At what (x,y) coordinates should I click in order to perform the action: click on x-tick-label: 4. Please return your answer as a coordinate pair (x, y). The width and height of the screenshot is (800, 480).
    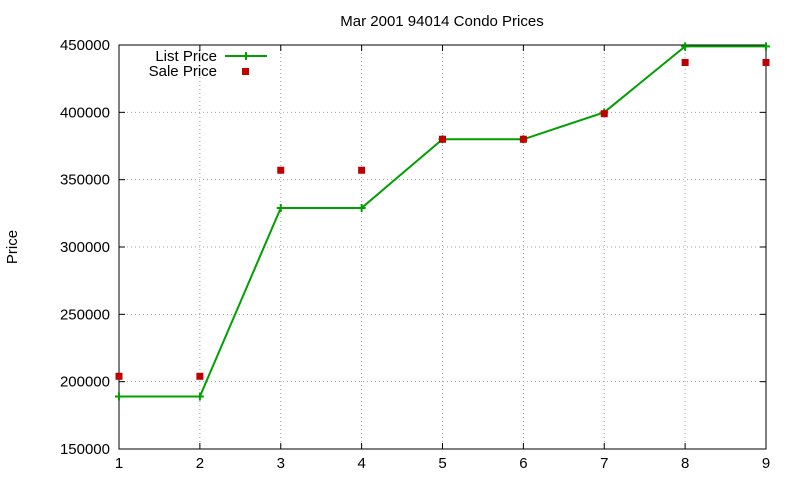
    Looking at the image, I should click on (361, 463).